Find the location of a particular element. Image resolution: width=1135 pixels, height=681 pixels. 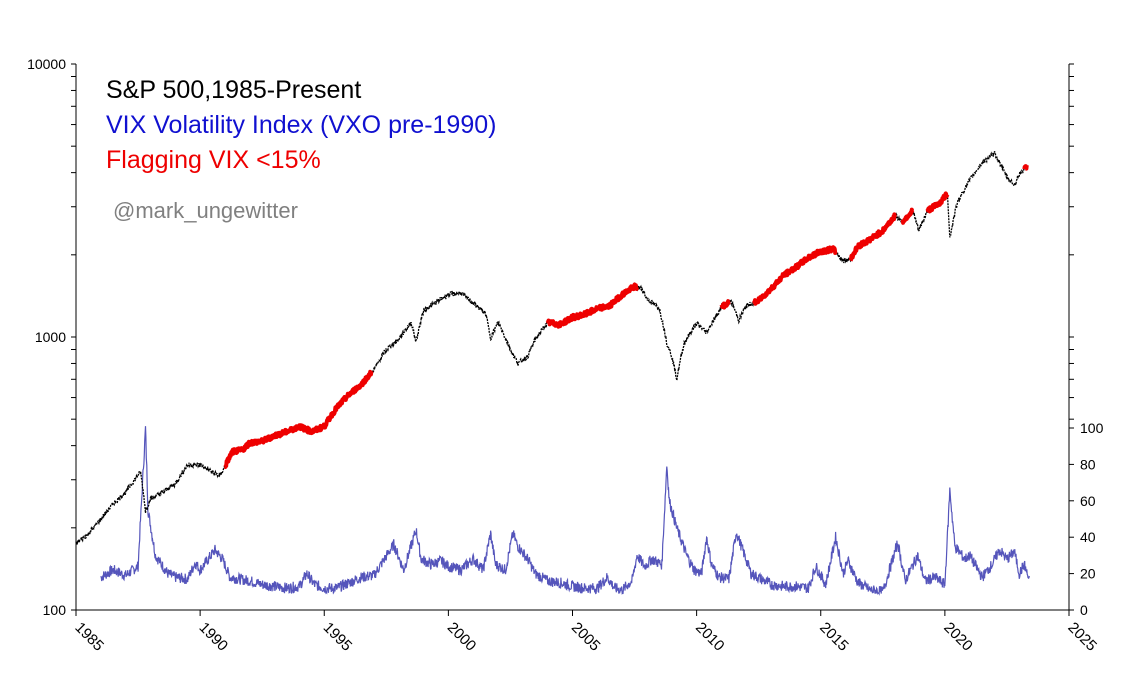

x-tick-label: 2020 is located at coordinates (958, 637).